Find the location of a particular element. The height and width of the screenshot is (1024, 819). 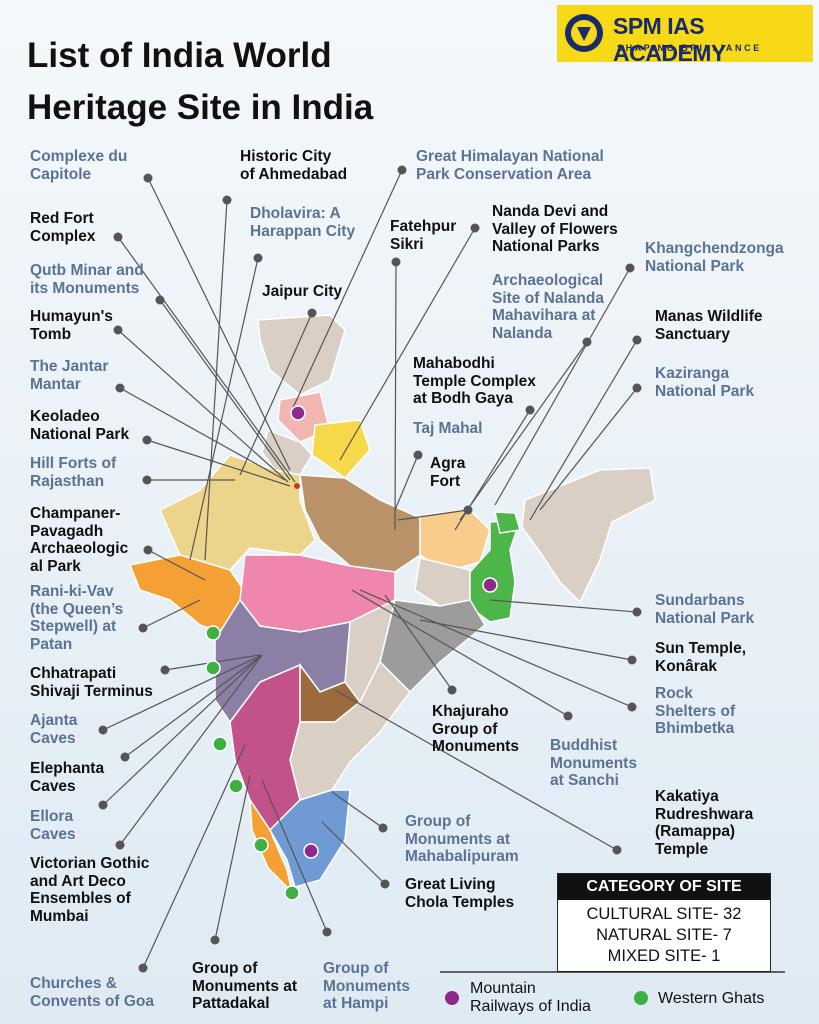

site-label: Qutb Minar and its Monuments is located at coordinates (87, 279).